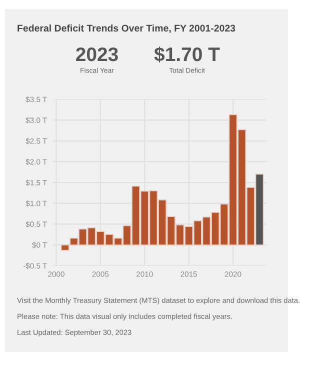  Describe the element at coordinates (127, 29) in the screenshot. I see `chart-title: Federal Deficit Trends Over Time, FY 2001-2023` at that location.